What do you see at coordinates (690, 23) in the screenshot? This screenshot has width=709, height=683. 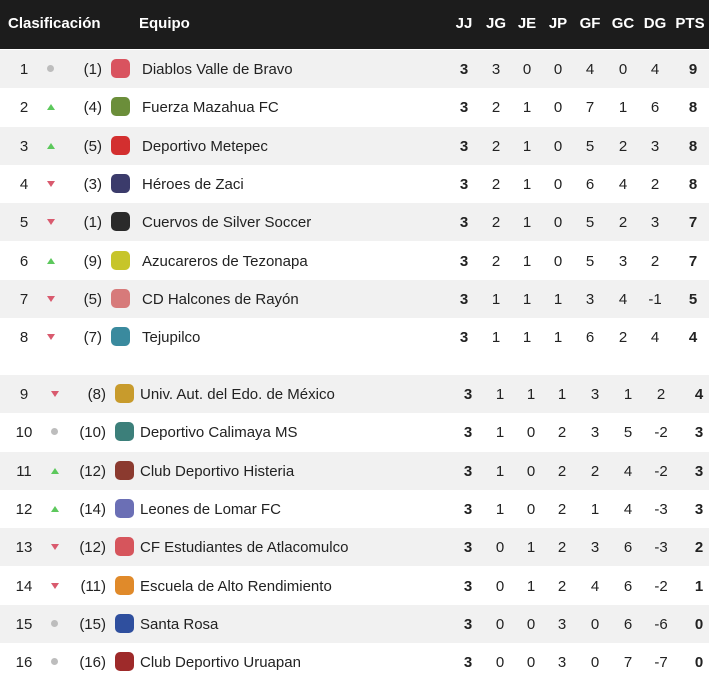 I see `header-pts: PTS` at bounding box center [690, 23].